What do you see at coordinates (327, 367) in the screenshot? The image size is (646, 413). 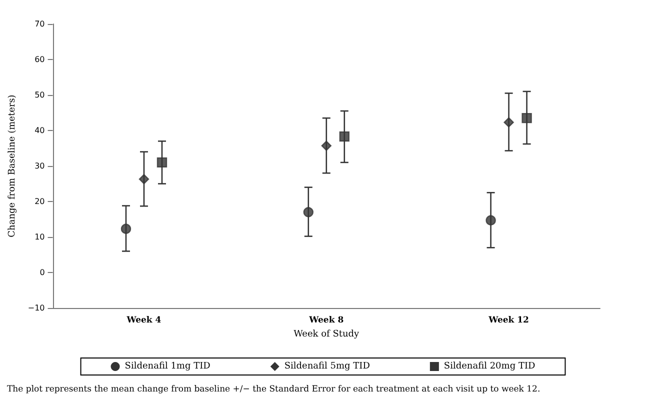 I see `legend-label: Sildenafil 5mg TID` at bounding box center [327, 367].